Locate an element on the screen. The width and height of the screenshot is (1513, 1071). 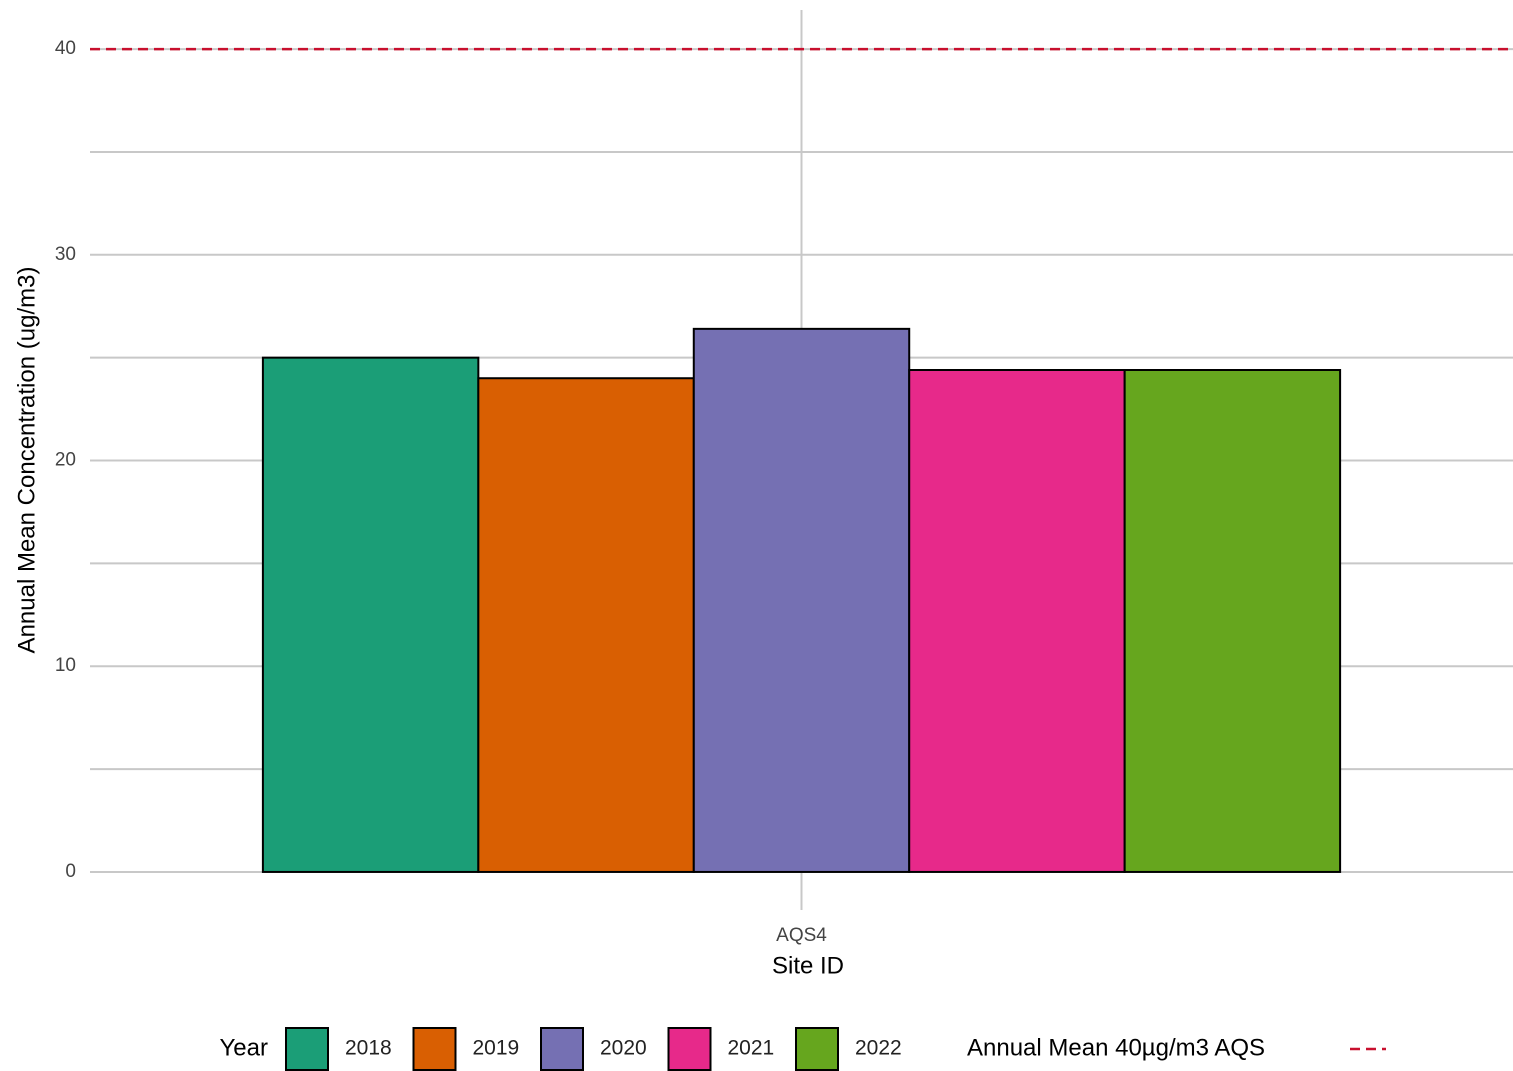
legend-label: 2019 is located at coordinates (496, 1048).